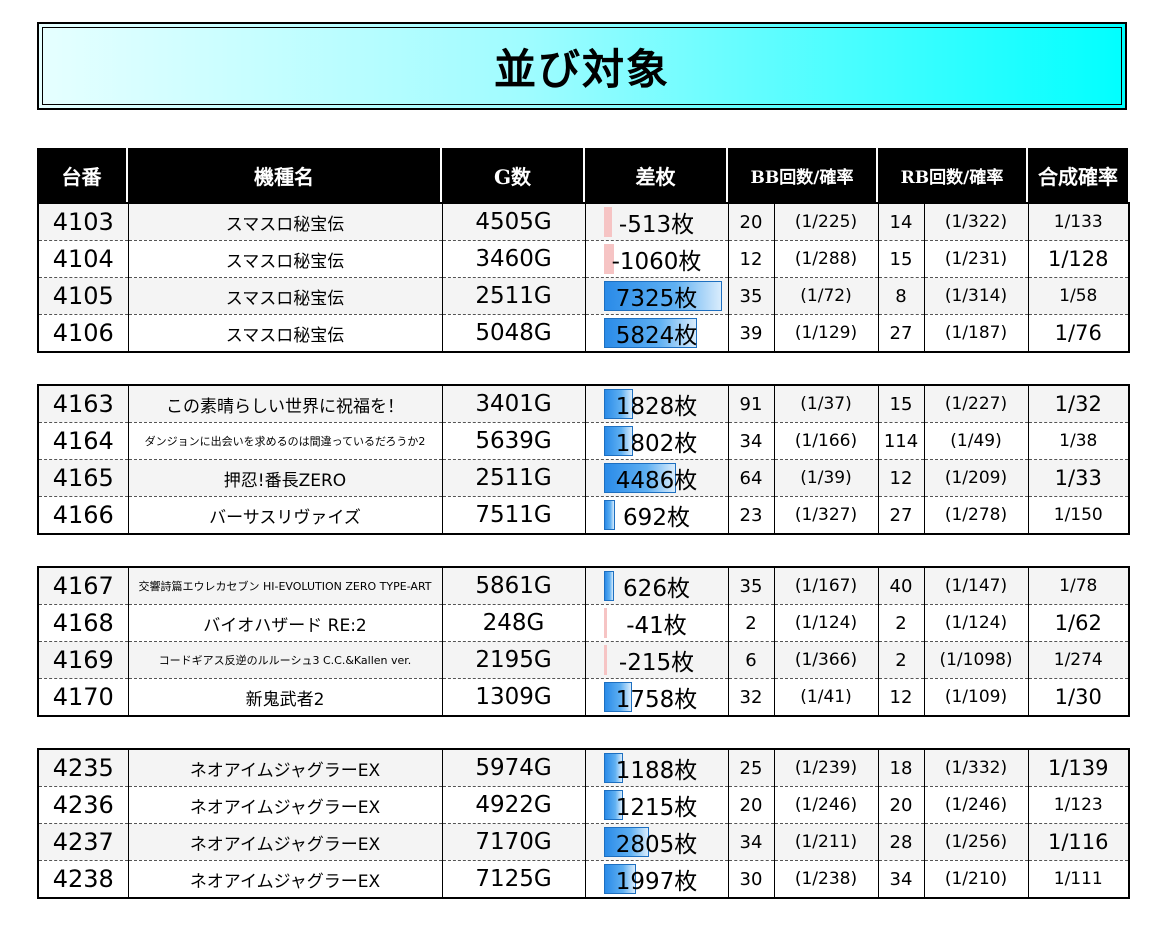 The height and width of the screenshot is (933, 1174). Describe the element at coordinates (975, 660) in the screenshot. I see `rb-rate: (1/1098)` at that location.